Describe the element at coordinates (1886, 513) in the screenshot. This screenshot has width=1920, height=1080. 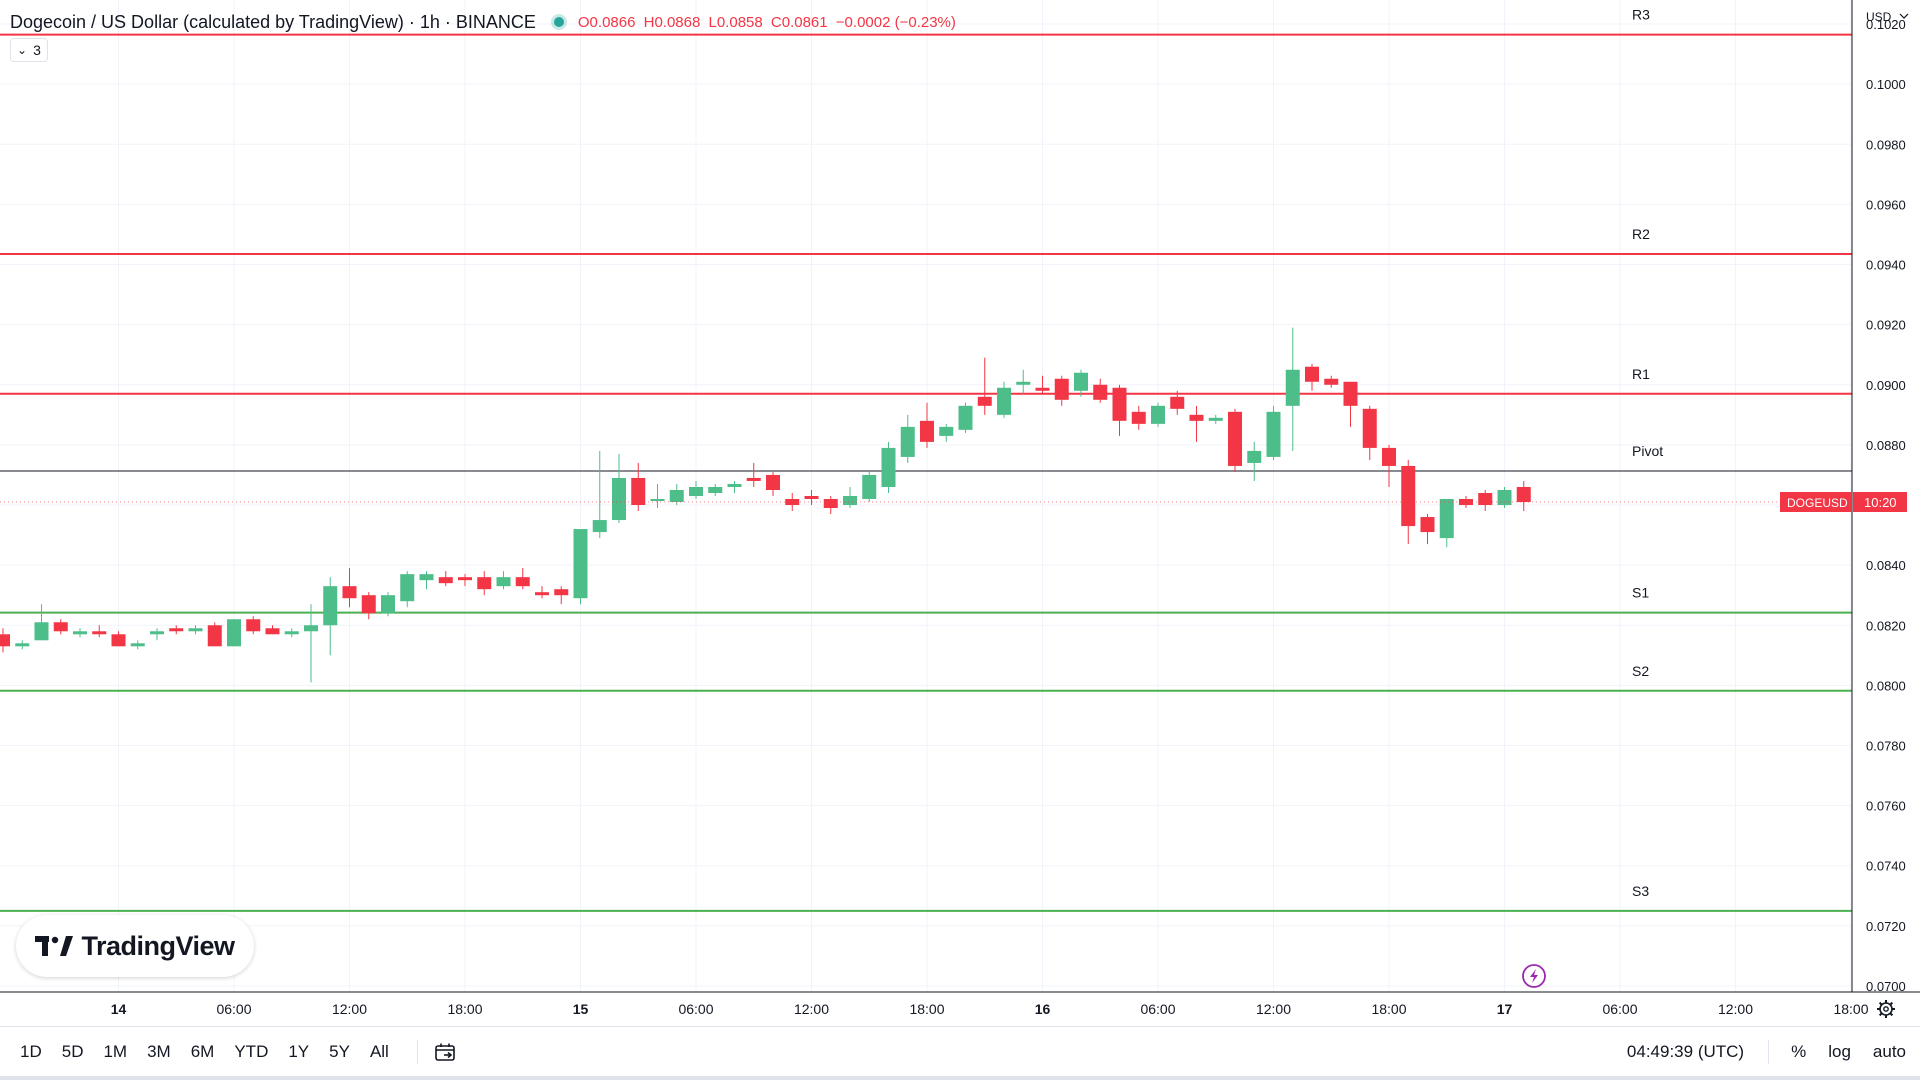
I see `price-axis` at that location.